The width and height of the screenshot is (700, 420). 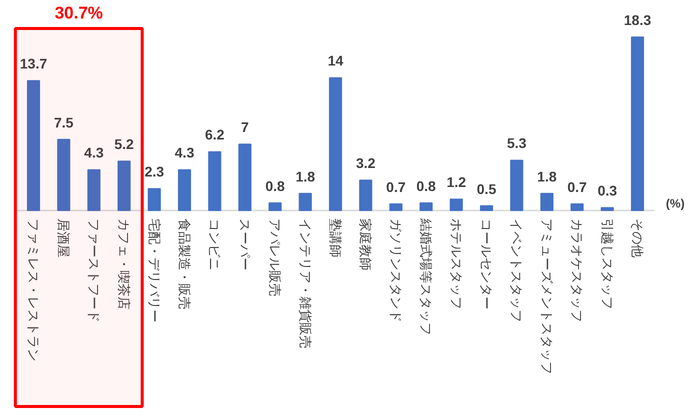 I want to click on x-tick-label: アミューズメントスタッフ, so click(x=546, y=296).